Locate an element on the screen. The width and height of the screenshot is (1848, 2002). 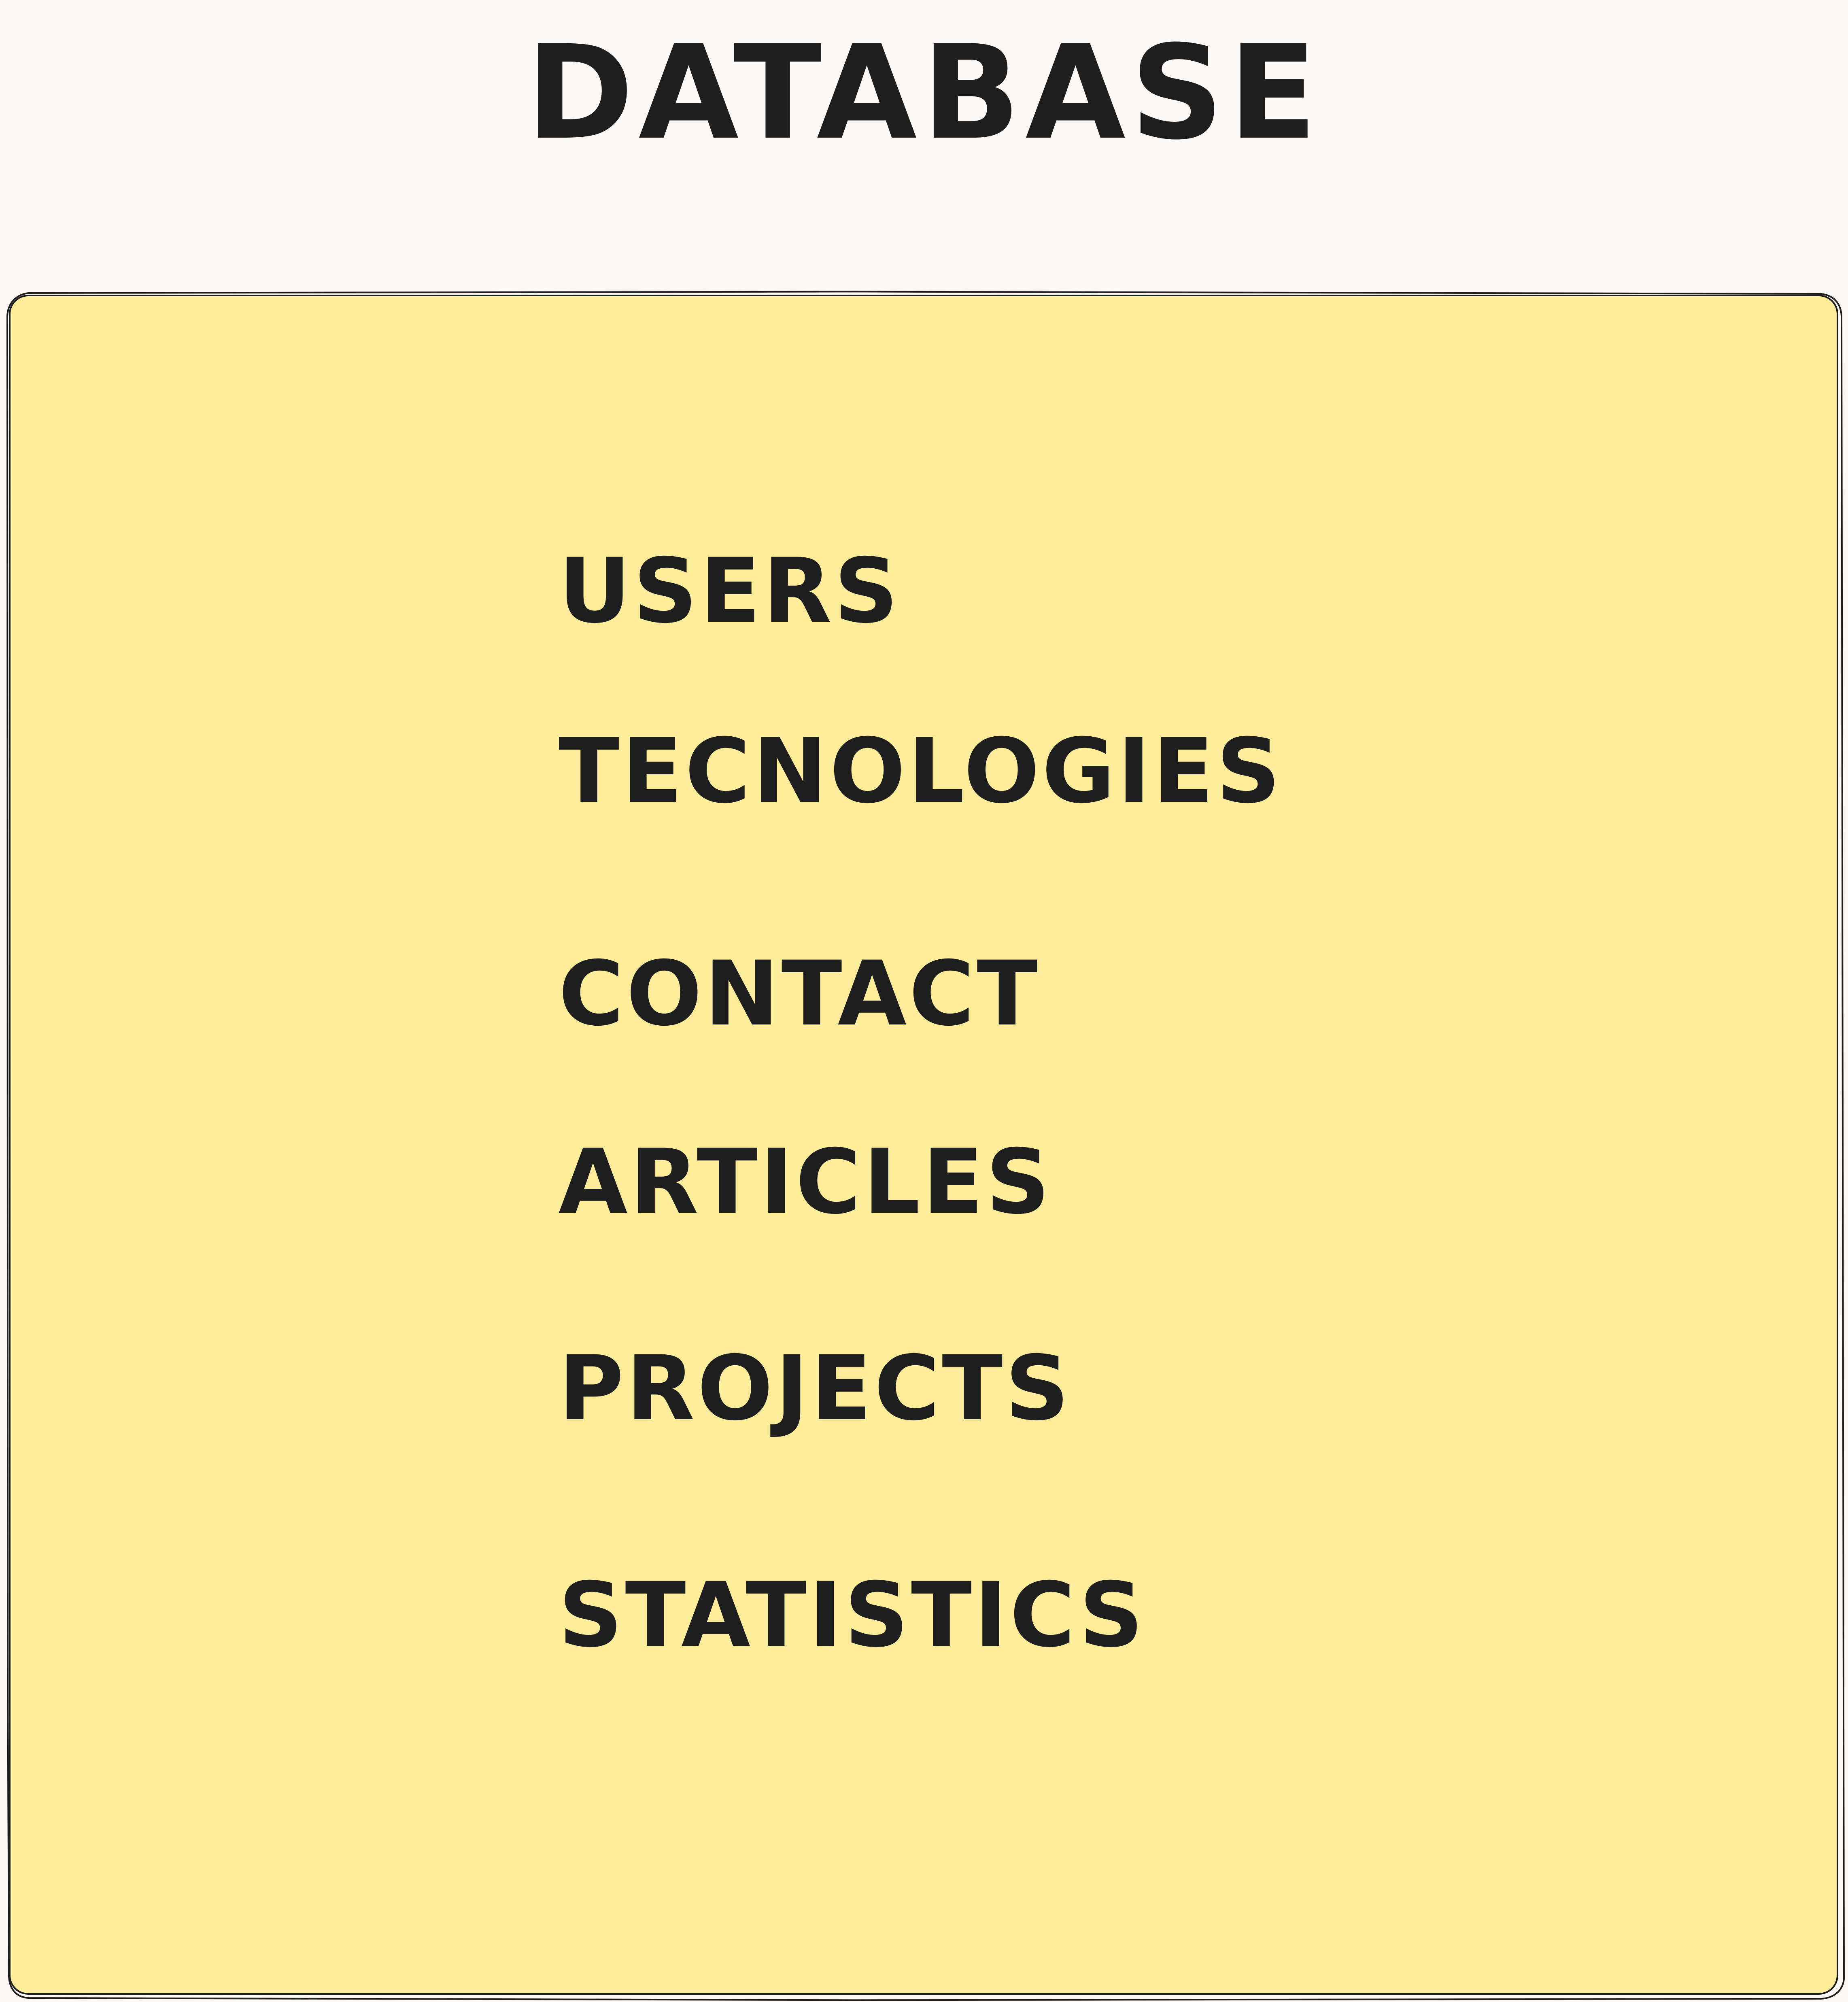
table-contact: CONTACT is located at coordinates (800, 994).